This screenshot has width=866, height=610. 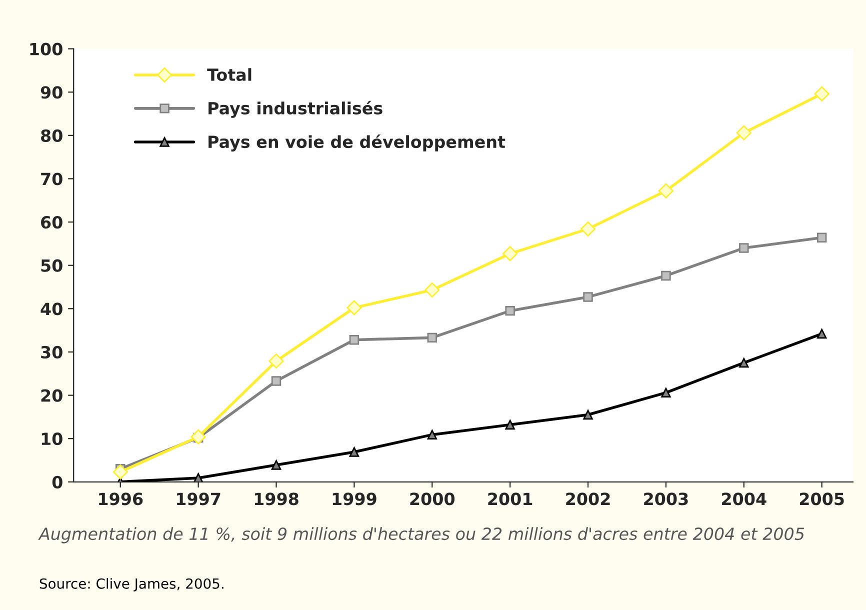 I want to click on y-tick-label: 10, so click(x=52, y=439).